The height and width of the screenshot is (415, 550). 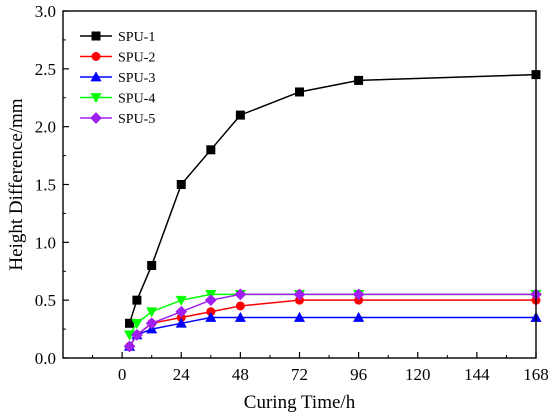 What do you see at coordinates (136, 58) in the screenshot?
I see `legend-label: SPU-2` at bounding box center [136, 58].